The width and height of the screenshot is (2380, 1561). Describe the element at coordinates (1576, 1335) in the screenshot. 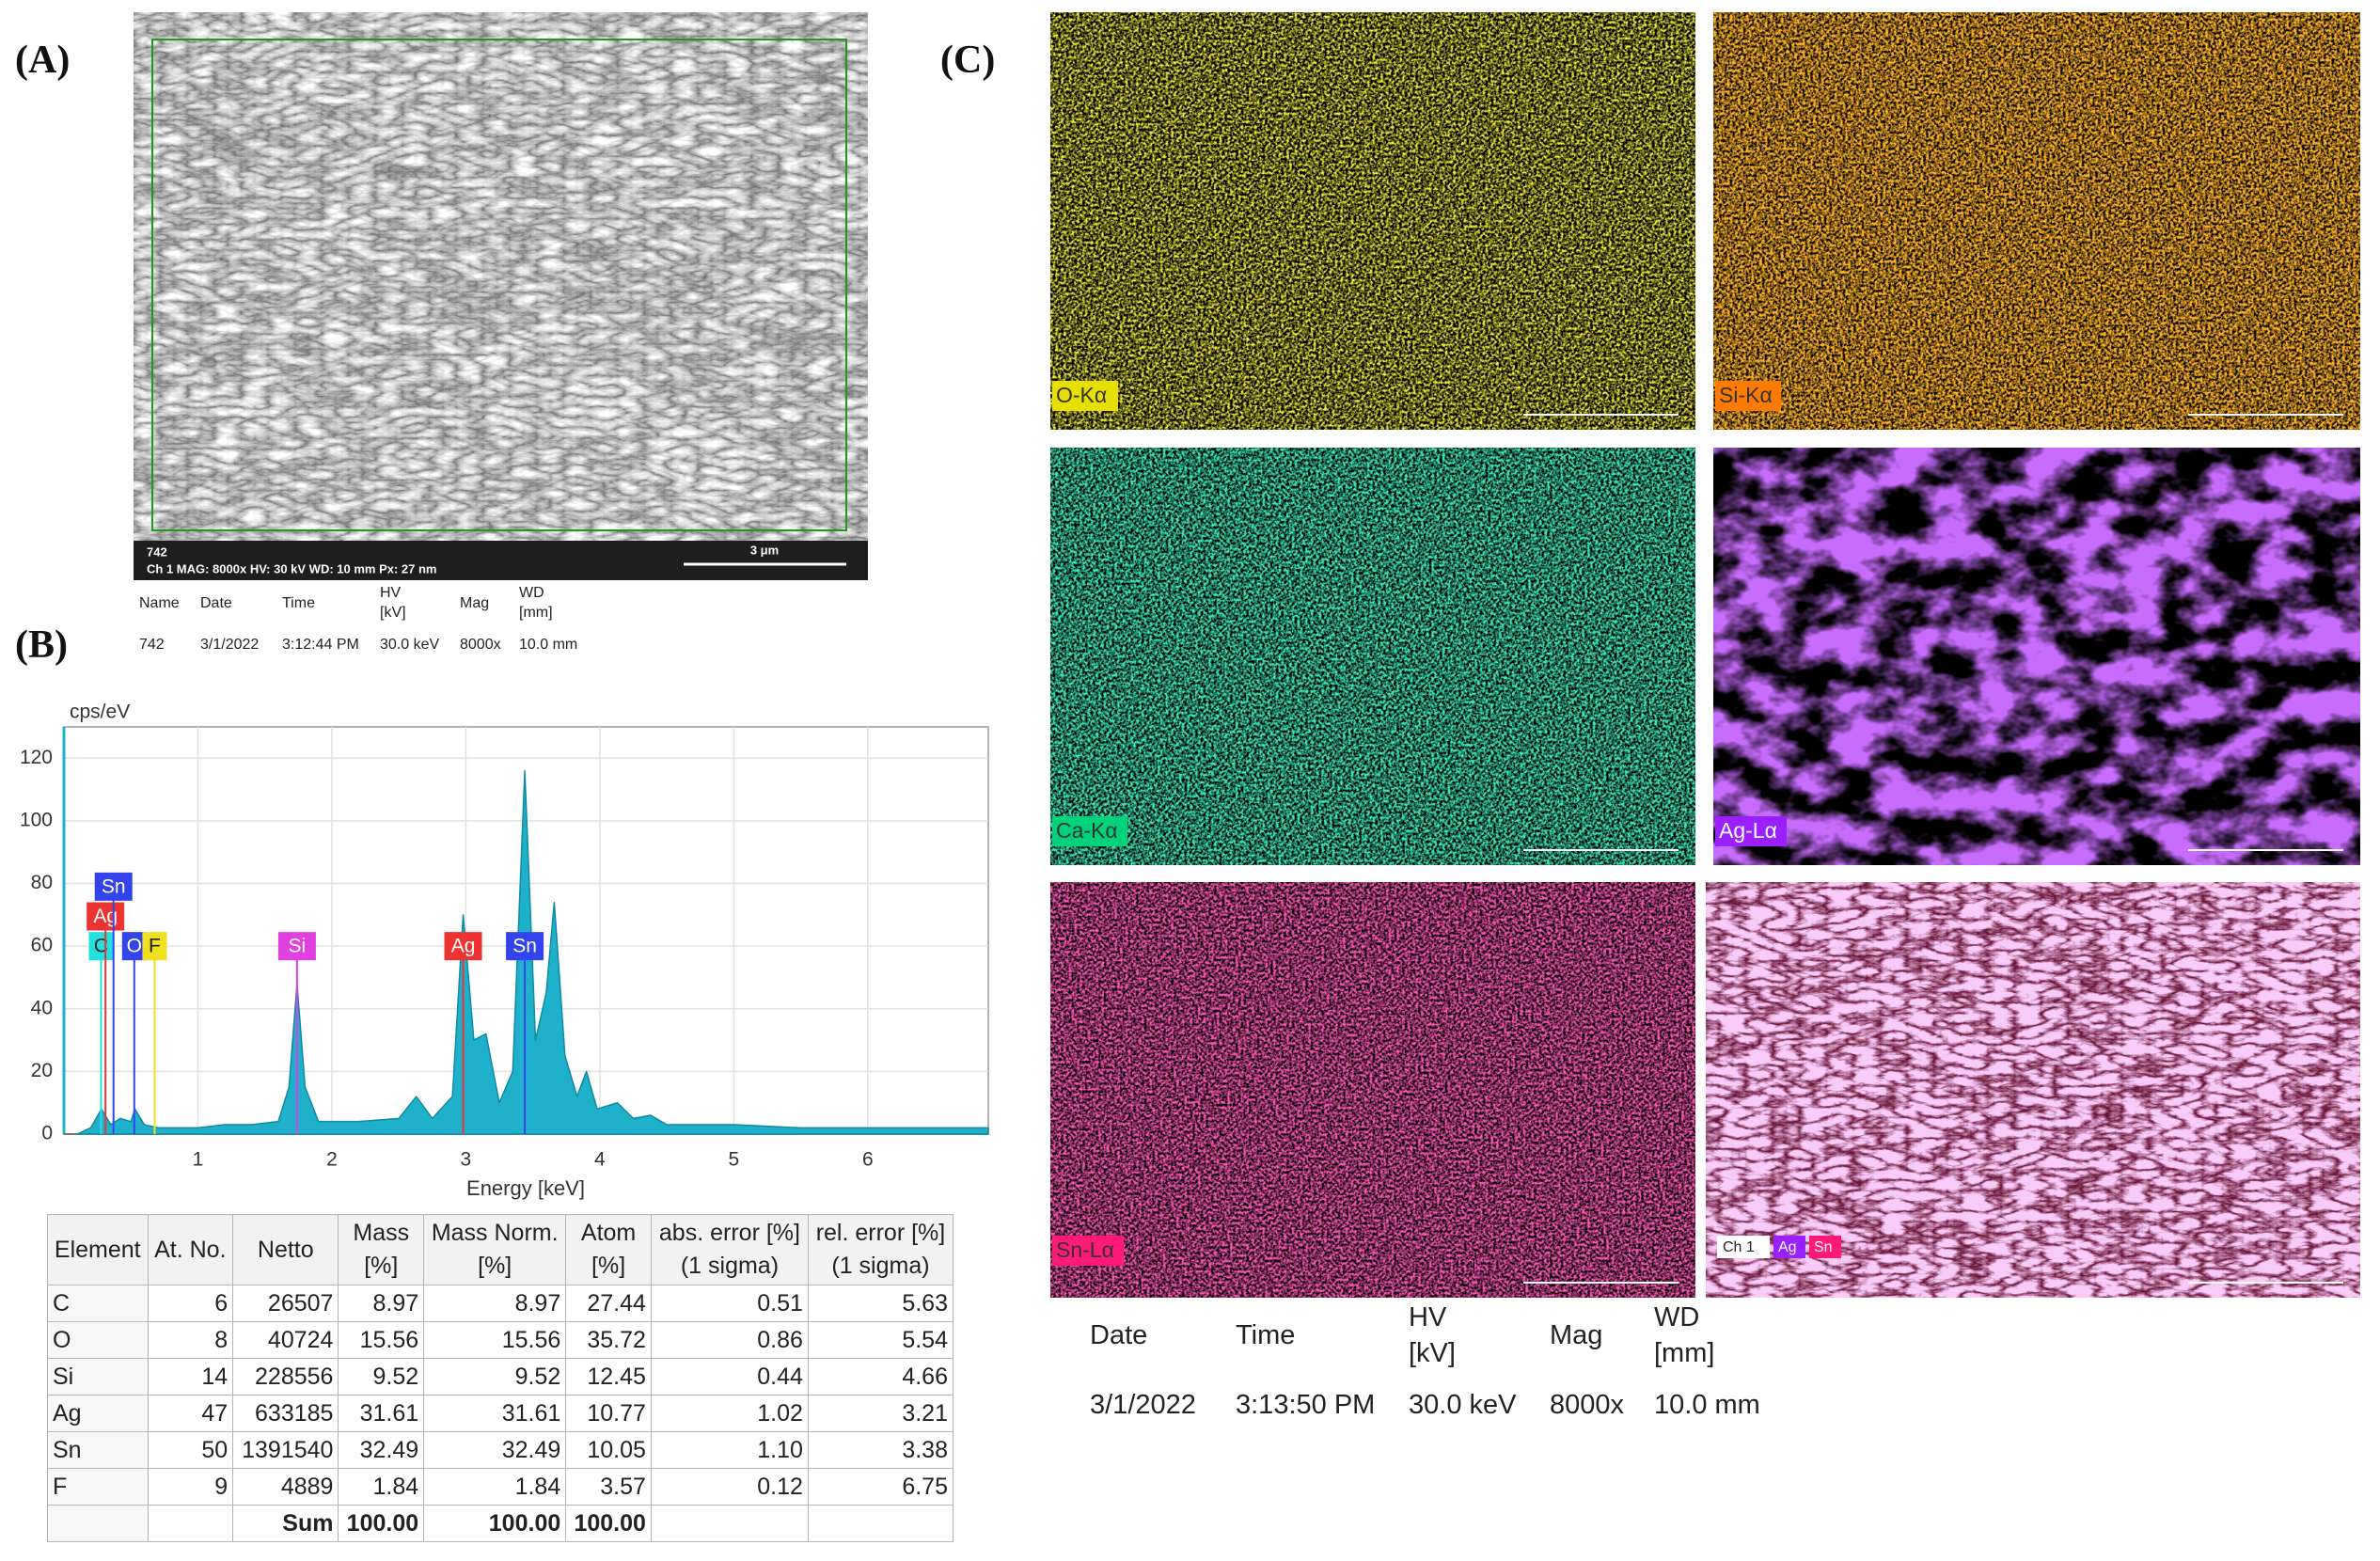

I see `meta-header: Mag` at that location.